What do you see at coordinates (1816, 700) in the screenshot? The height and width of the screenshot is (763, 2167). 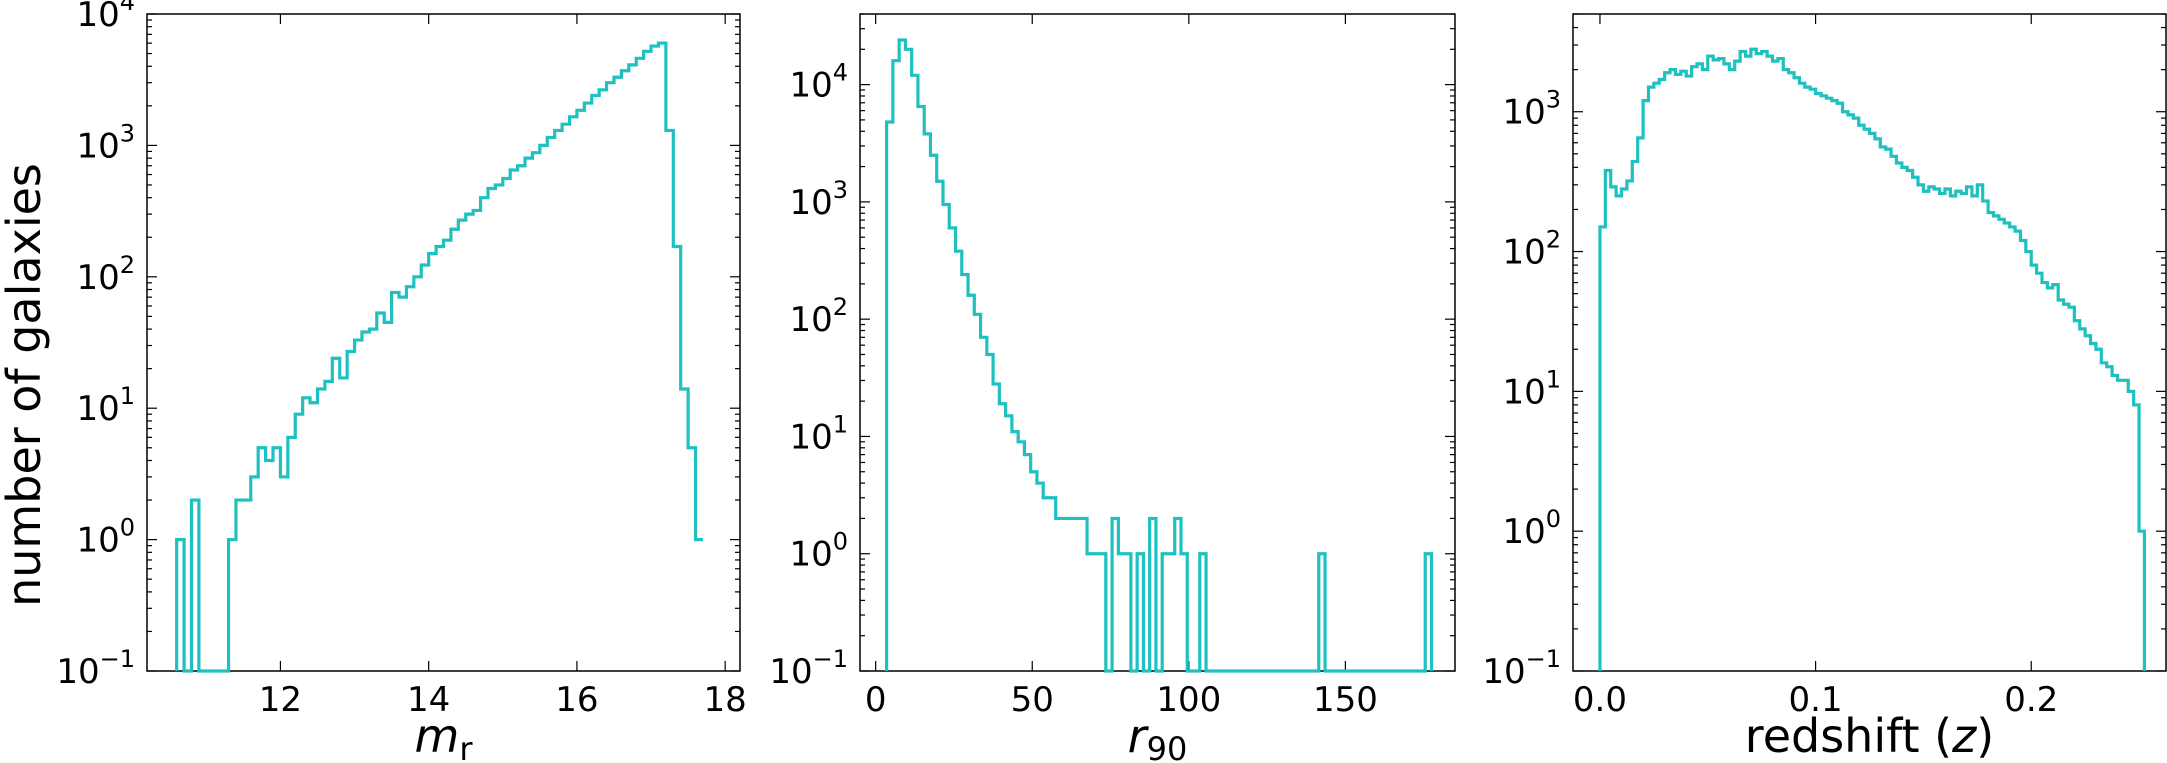 I see `x-tick-label: 0.1` at bounding box center [1816, 700].